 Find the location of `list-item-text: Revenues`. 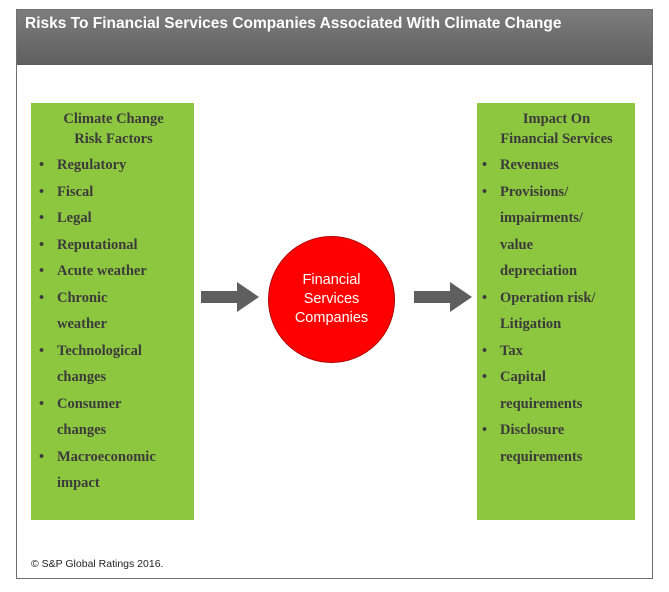

list-item-text: Revenues is located at coordinates (529, 165).